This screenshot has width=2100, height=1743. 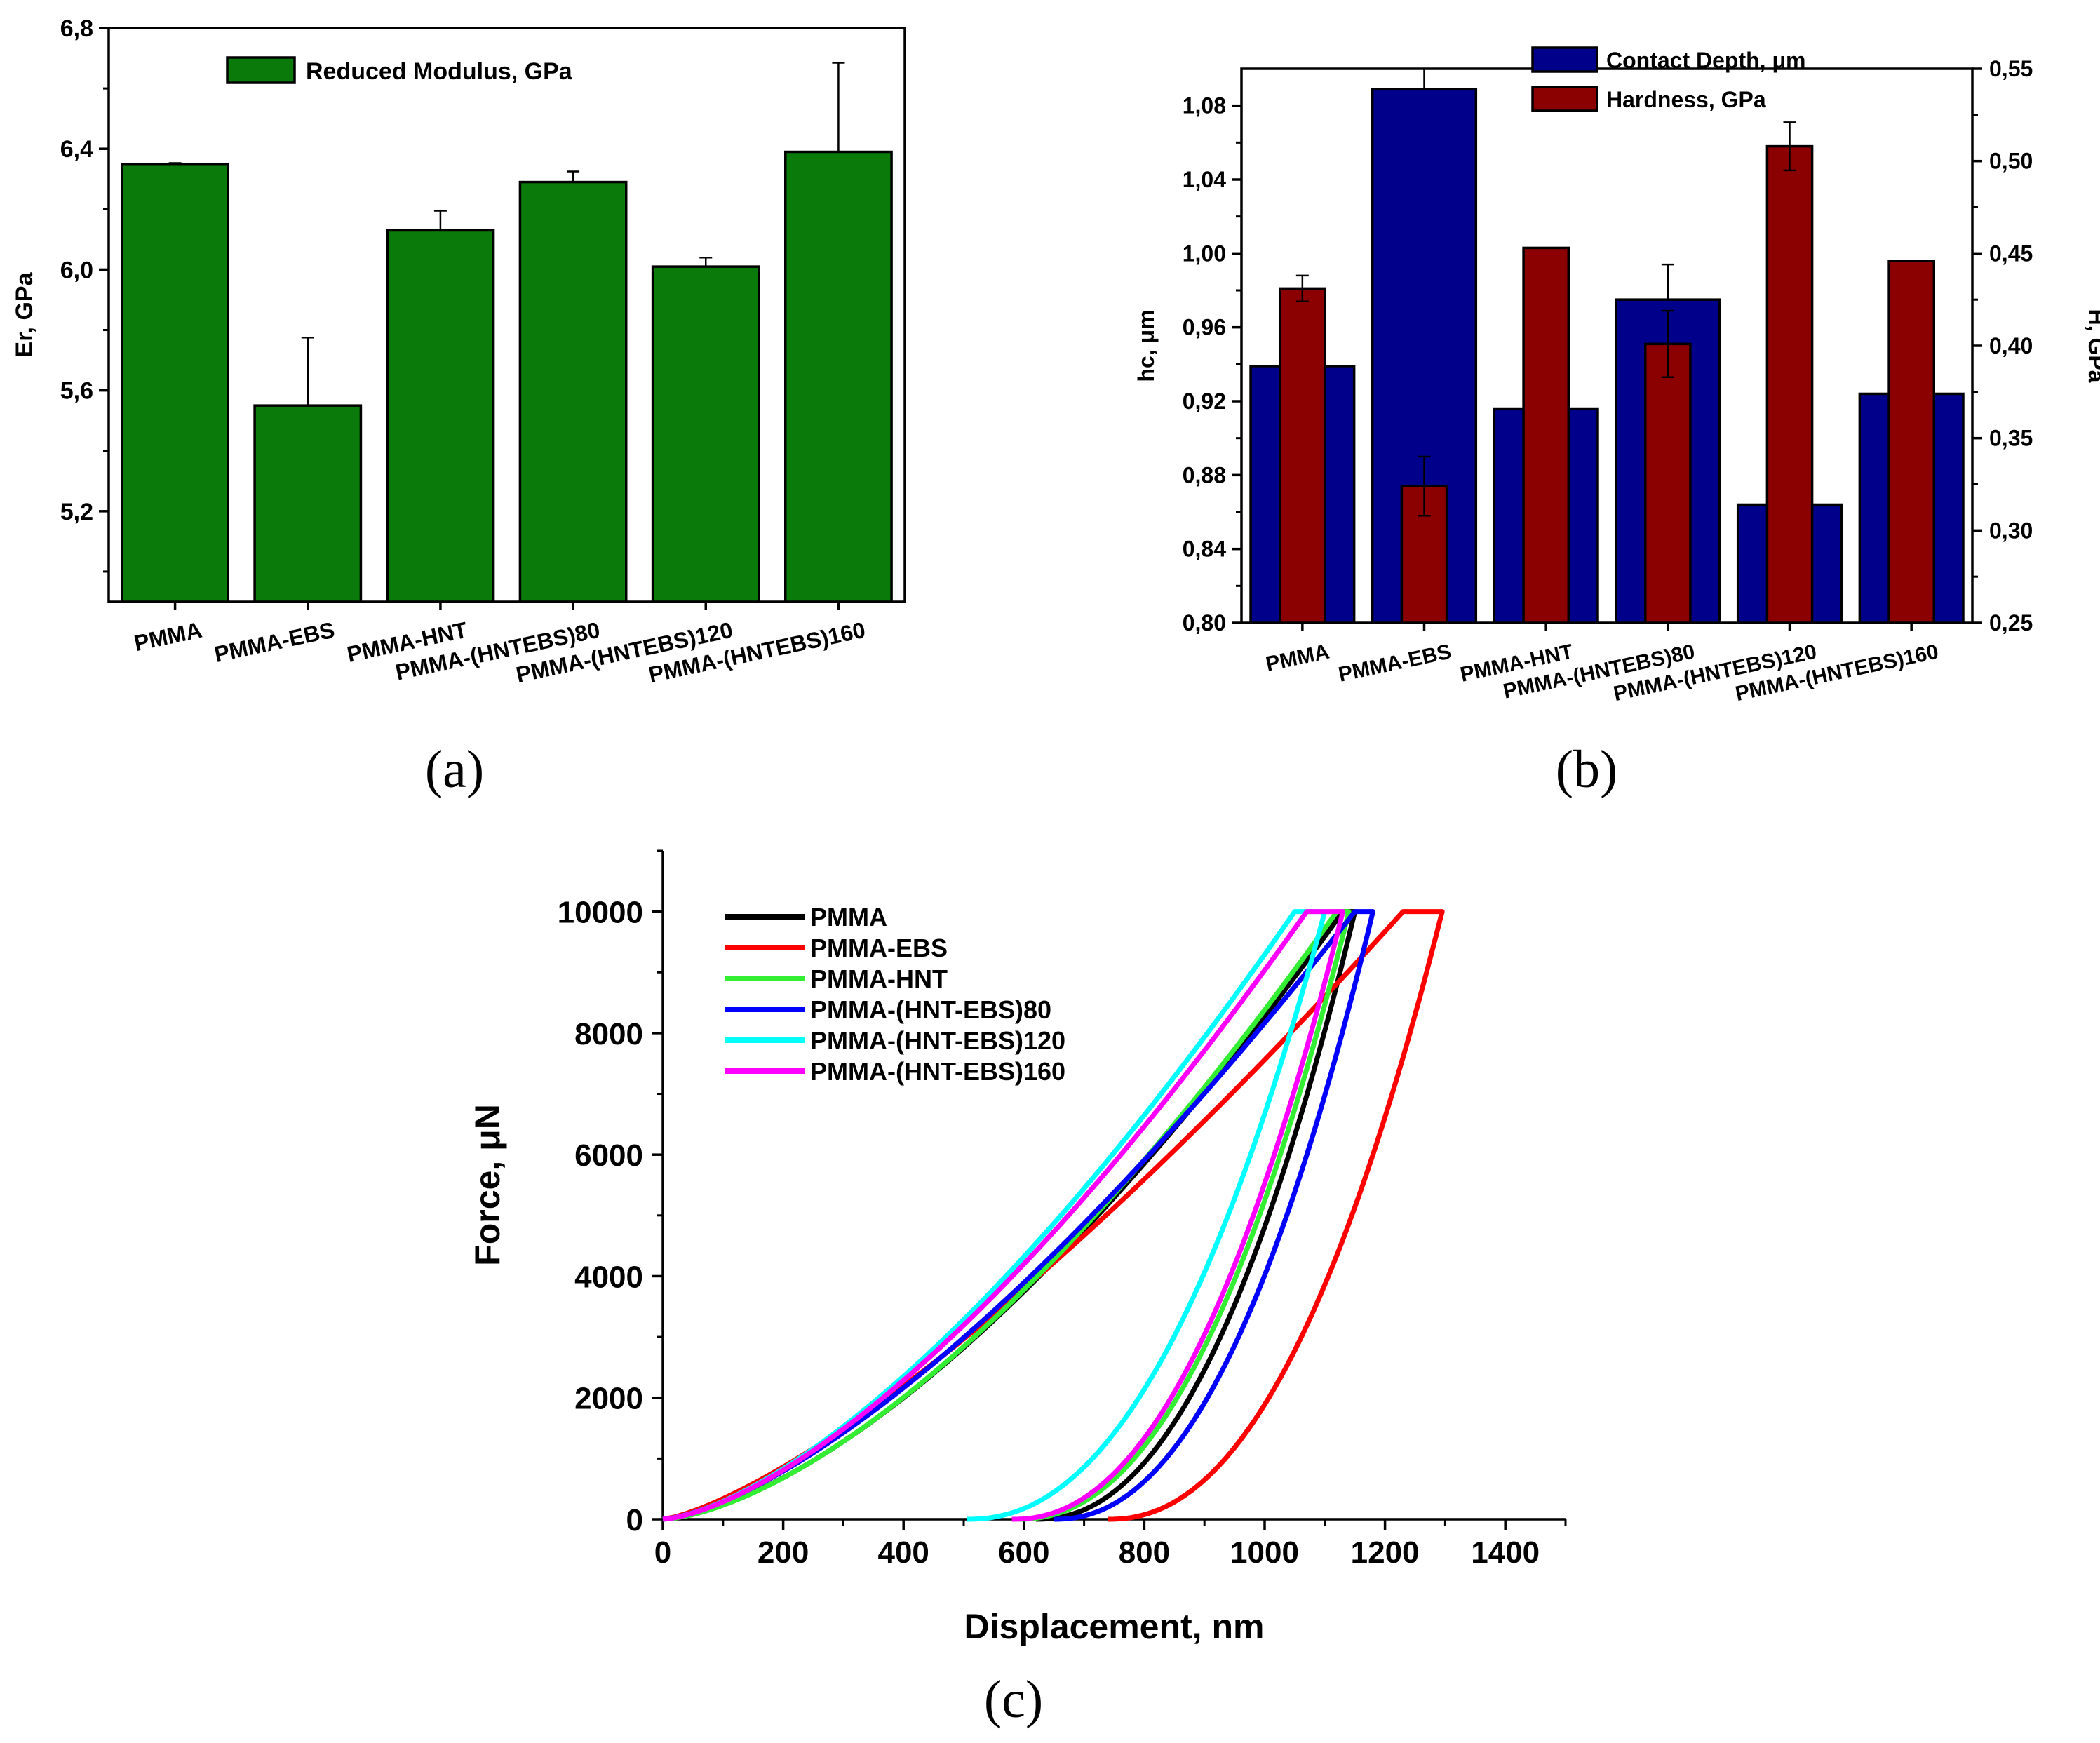 What do you see at coordinates (1204, 474) in the screenshot?
I see `y-tick-label: 0,88` at bounding box center [1204, 474].